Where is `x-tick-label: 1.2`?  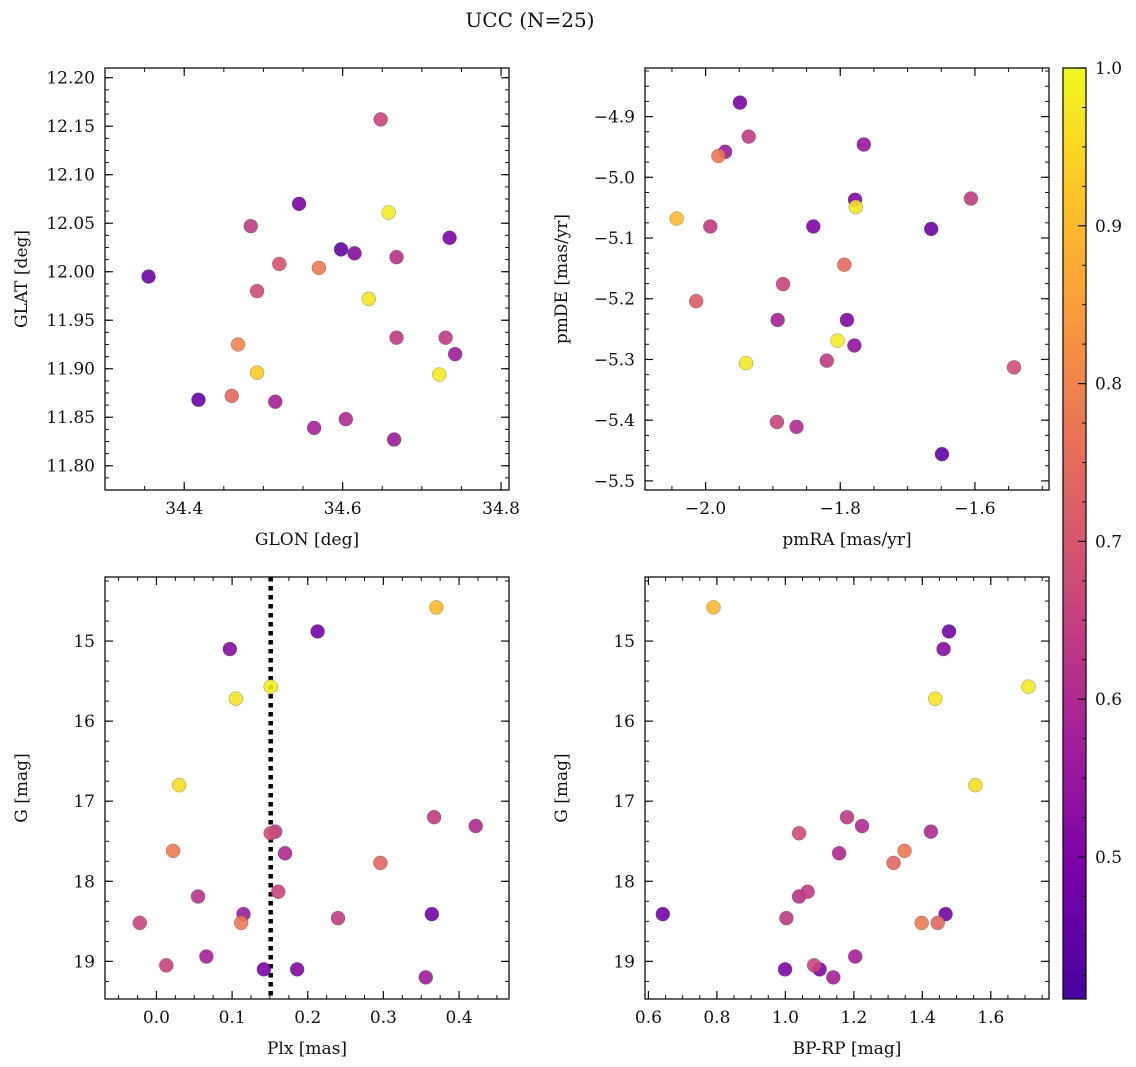 x-tick-label: 1.2 is located at coordinates (853, 1018).